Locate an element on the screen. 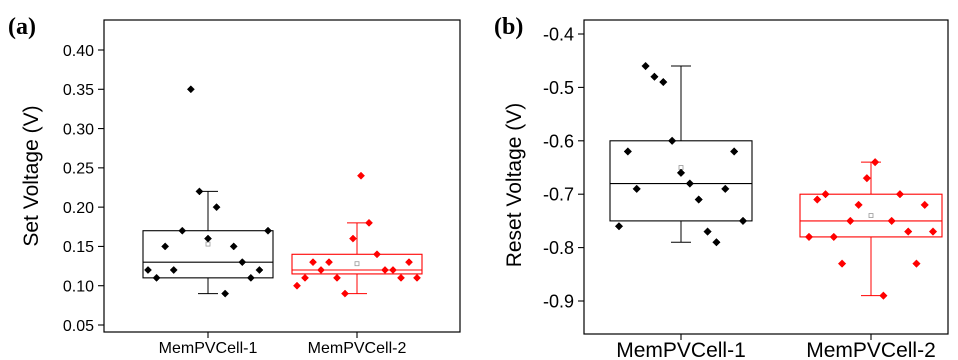  panel-a-label: (a) is located at coordinates (22, 27).